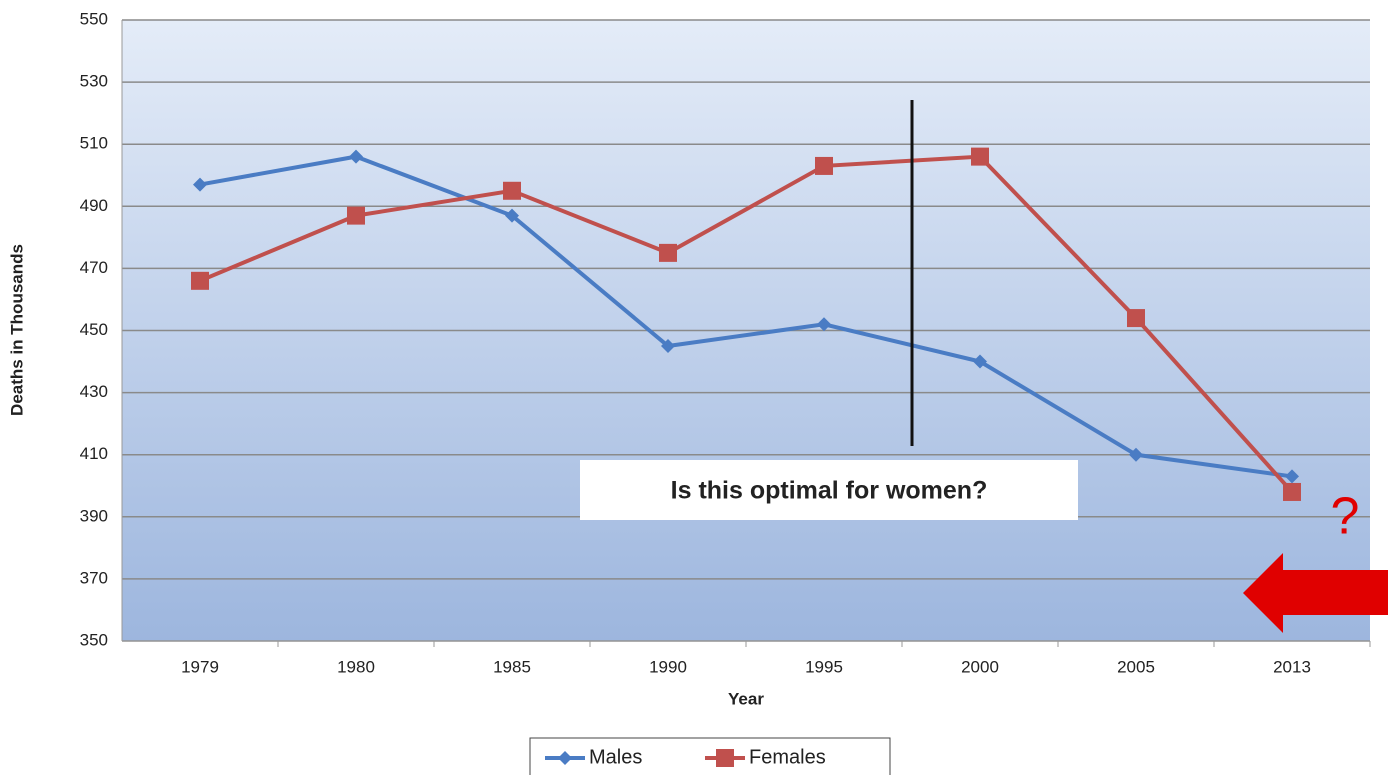 This screenshot has height=775, width=1388. I want to click on x-tick-label: 1985, so click(512, 666).